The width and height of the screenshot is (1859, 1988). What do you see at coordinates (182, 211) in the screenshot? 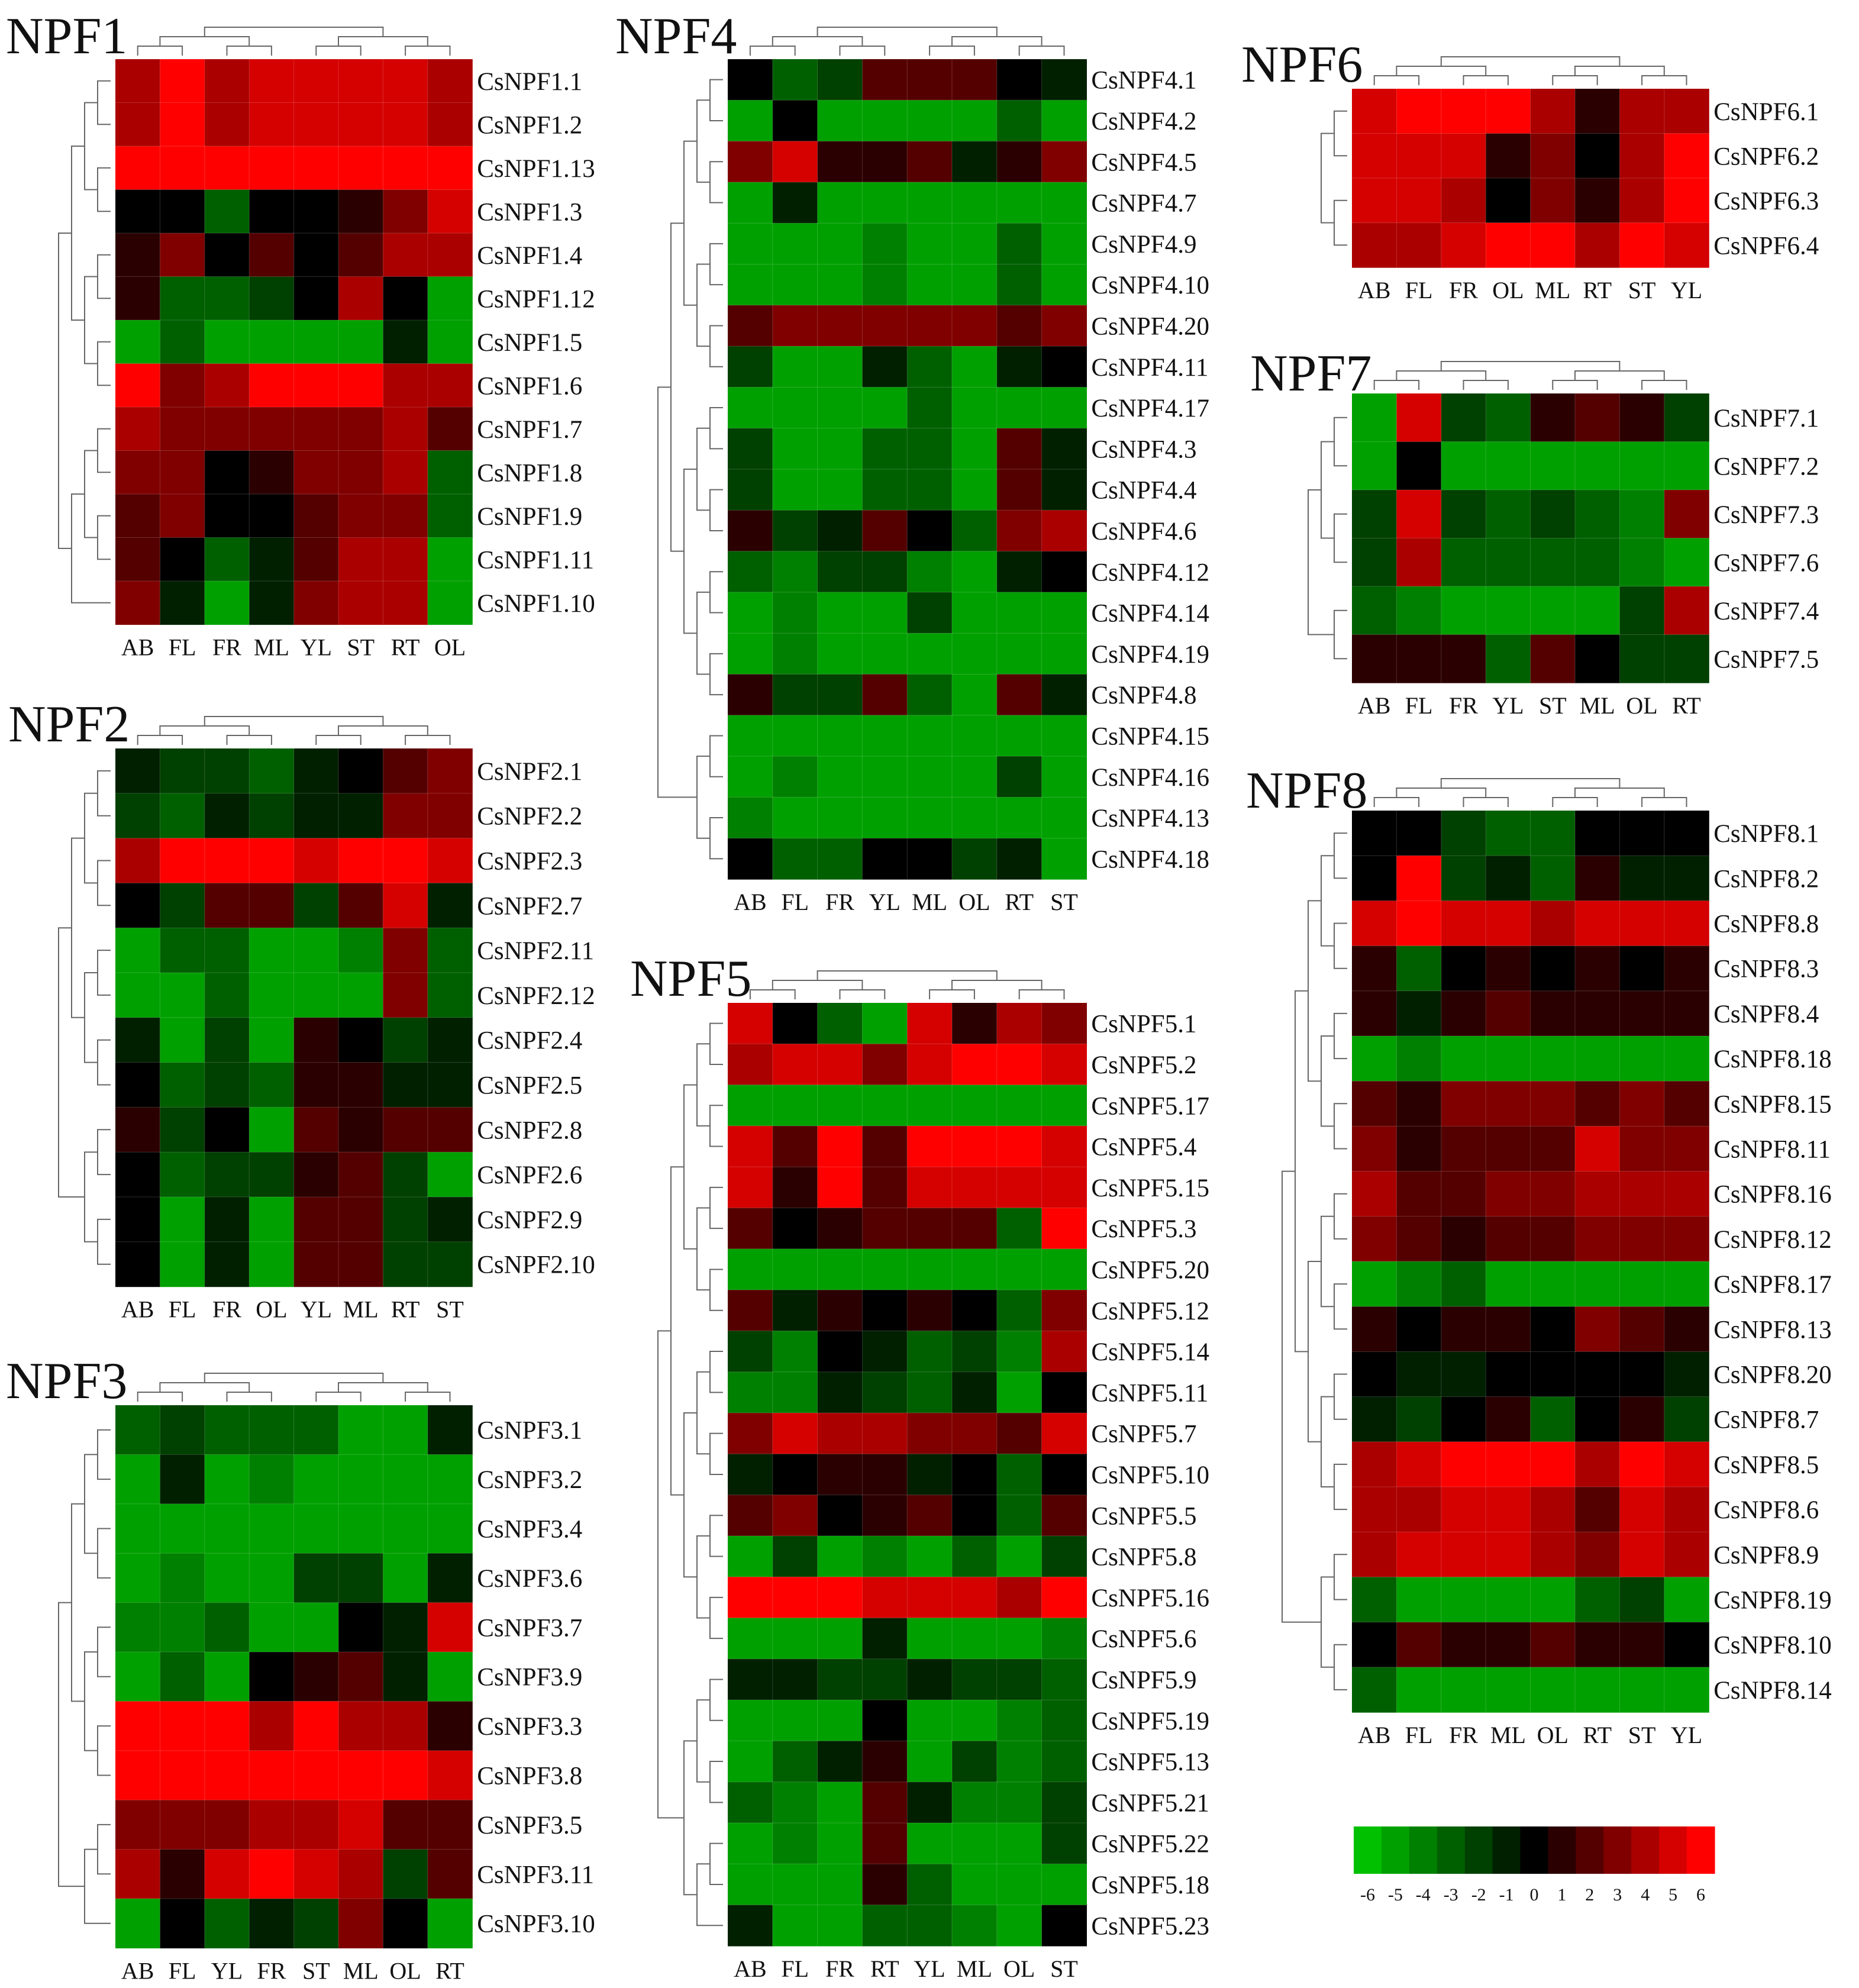
I see `heatmap-cell-csnpf1-3-fl` at bounding box center [182, 211].